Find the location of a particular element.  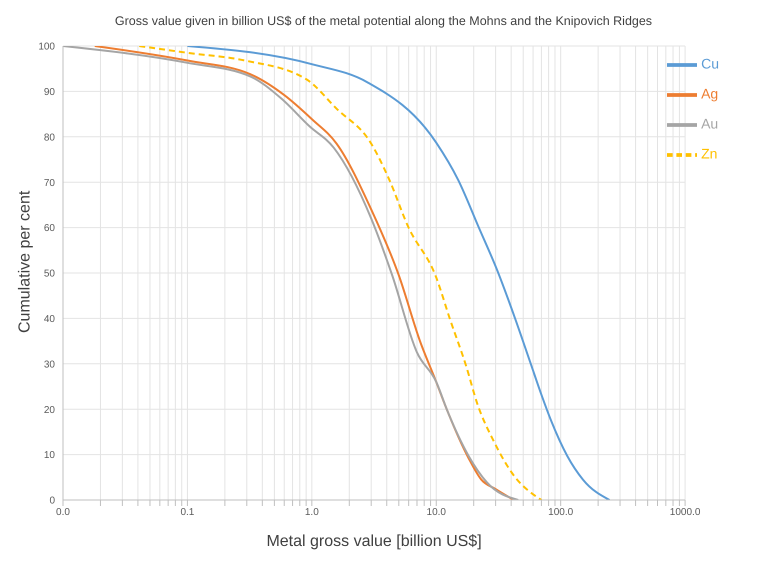

y-tick-label: 100 is located at coordinates (47, 47).